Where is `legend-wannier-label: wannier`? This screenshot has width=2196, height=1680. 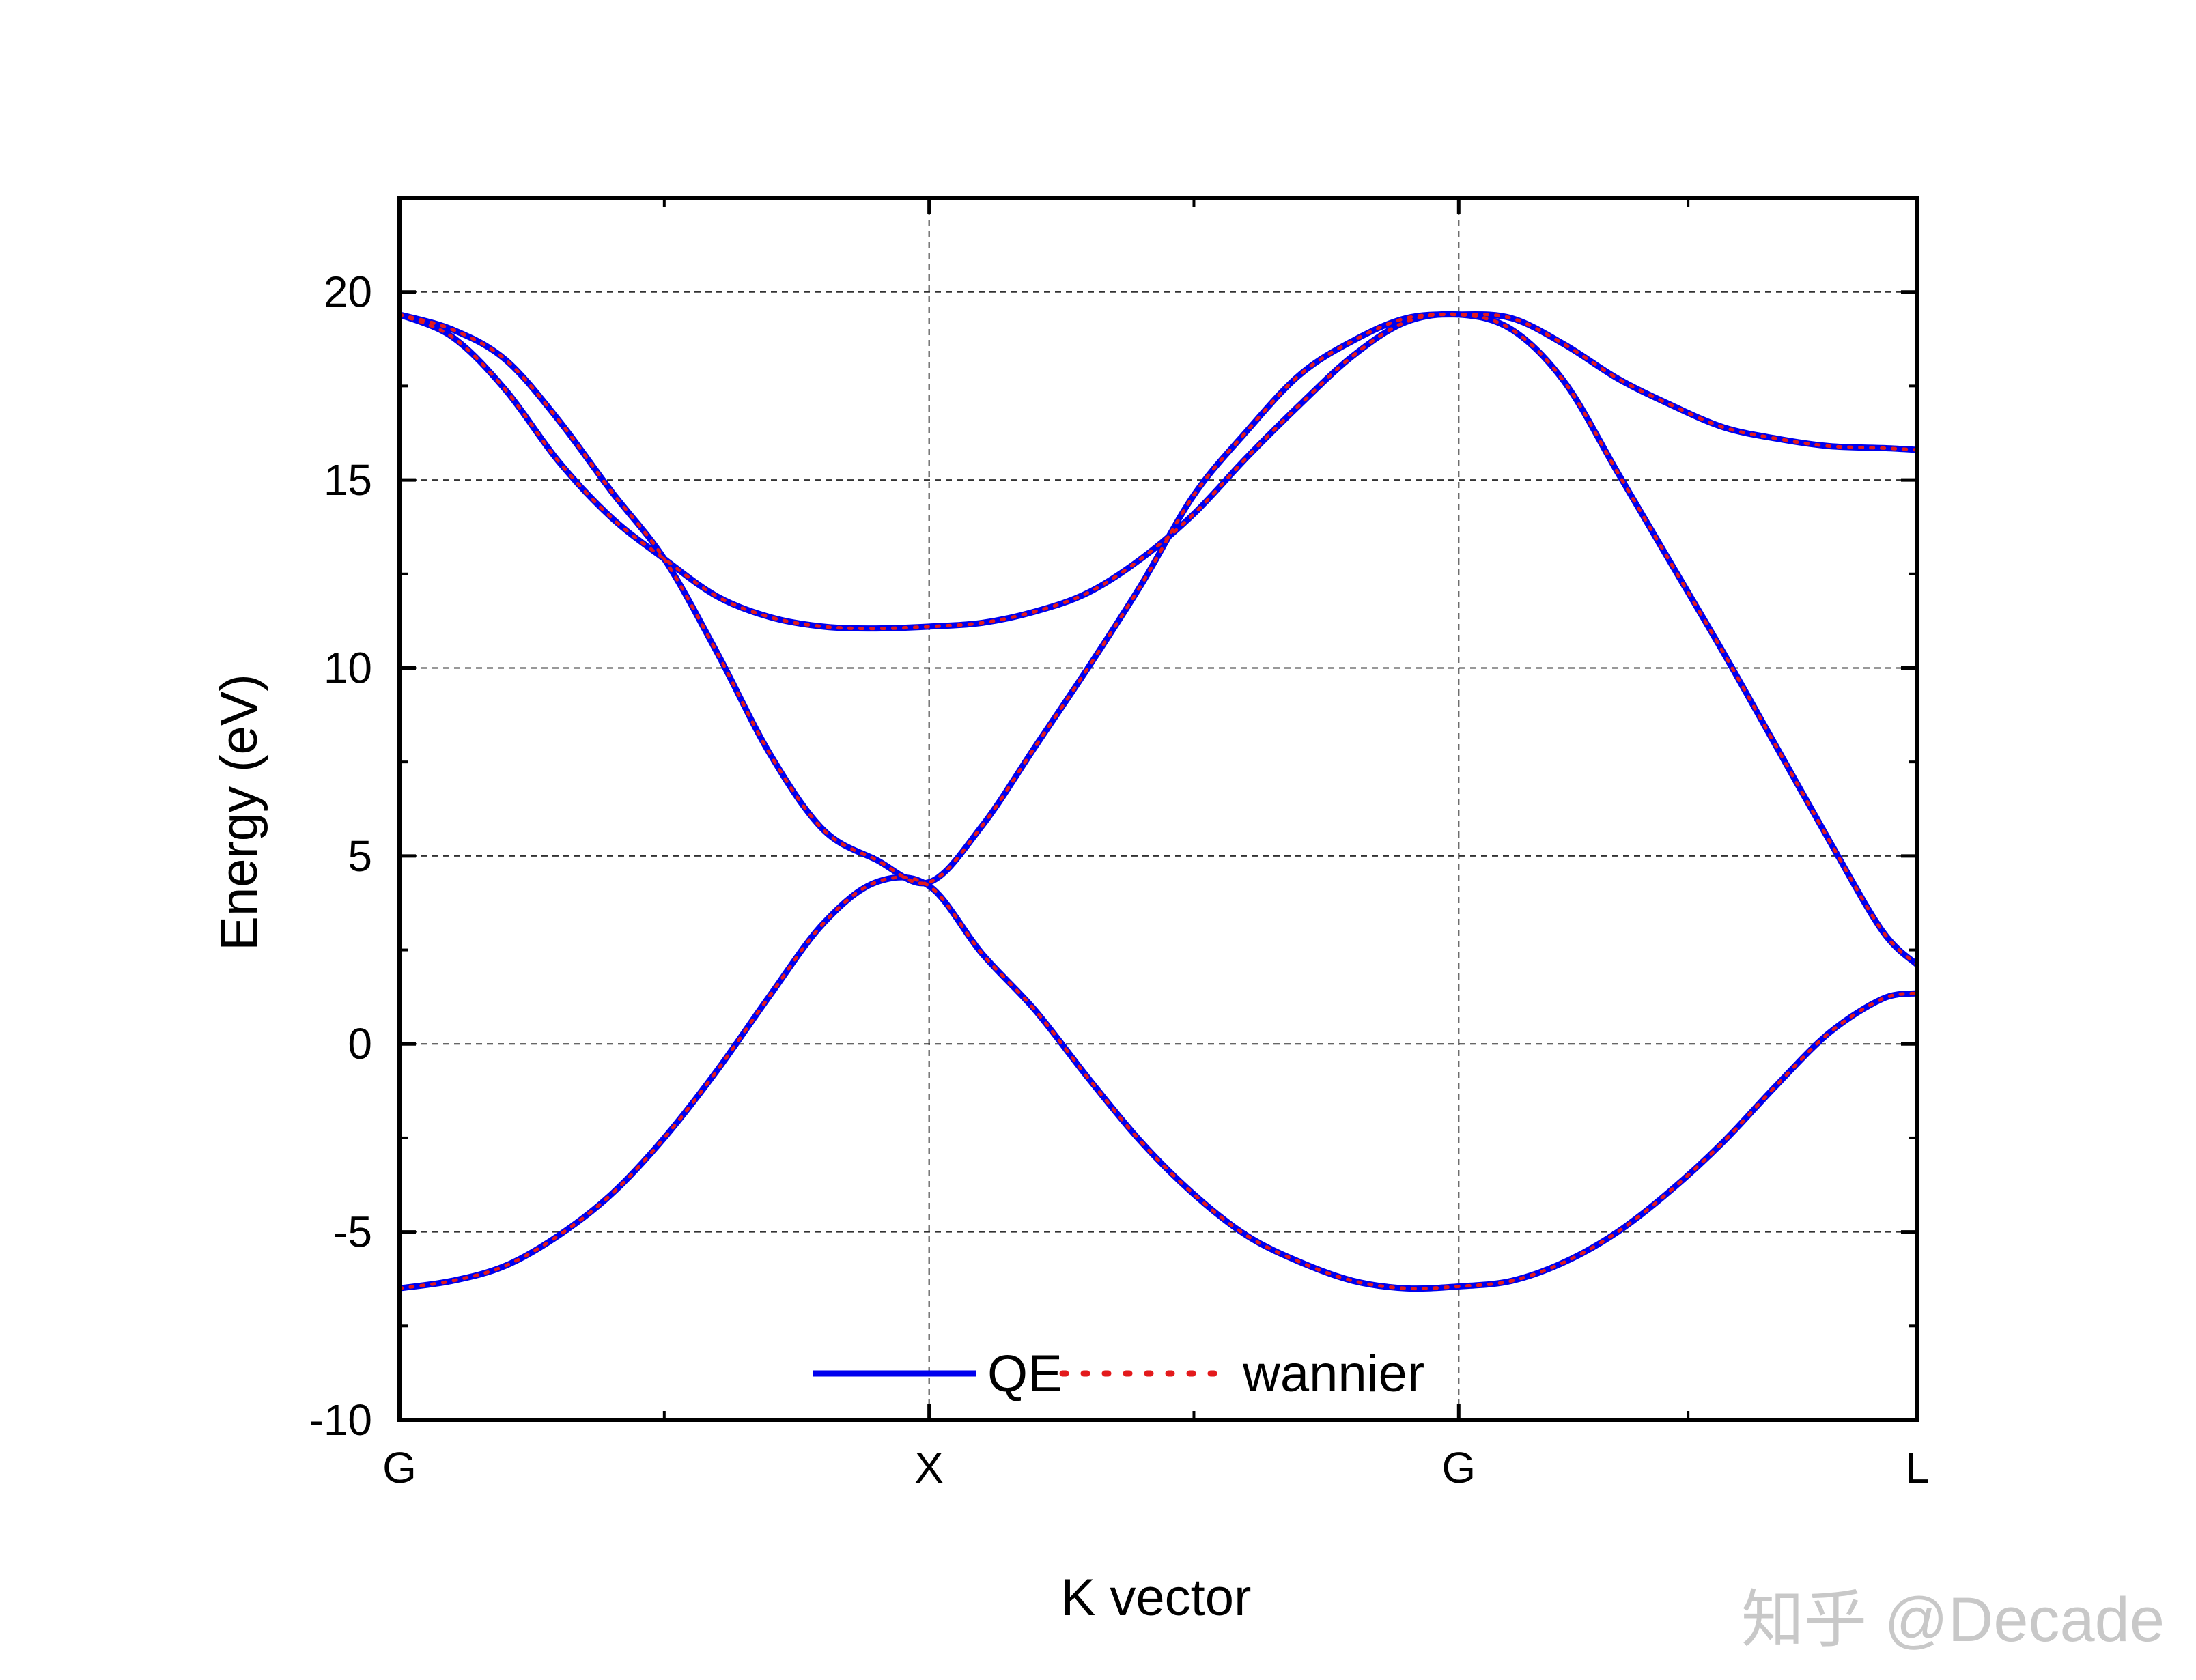 legend-wannier-label: wannier is located at coordinates (1333, 1374).